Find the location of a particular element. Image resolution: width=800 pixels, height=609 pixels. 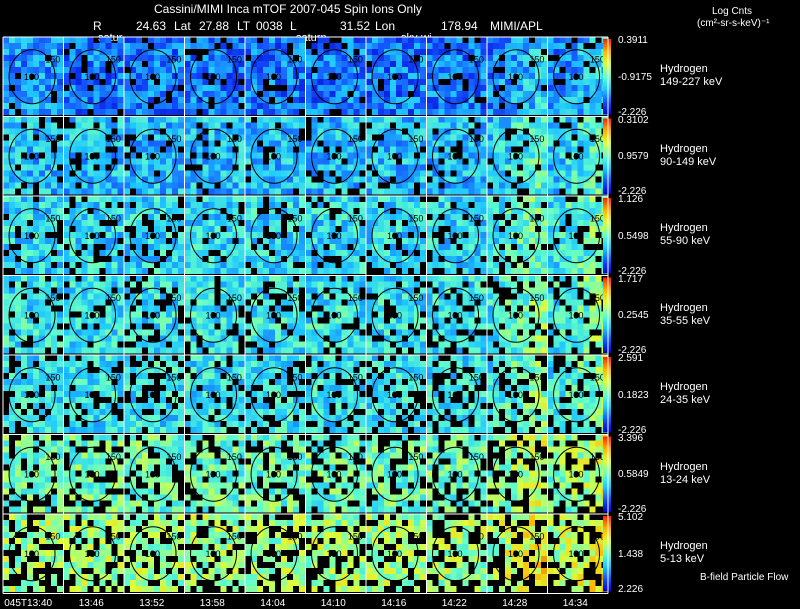

contour-label: 150 is located at coordinates (355, 218).